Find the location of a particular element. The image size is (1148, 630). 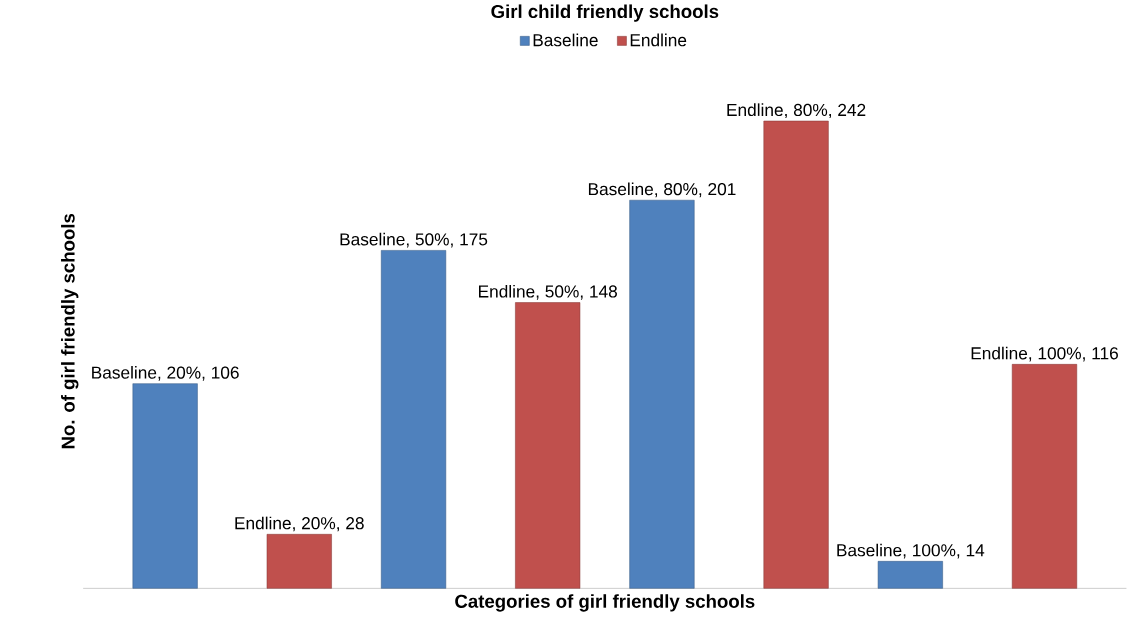

data-label: Baseline, 20%, 106 is located at coordinates (165, 373).